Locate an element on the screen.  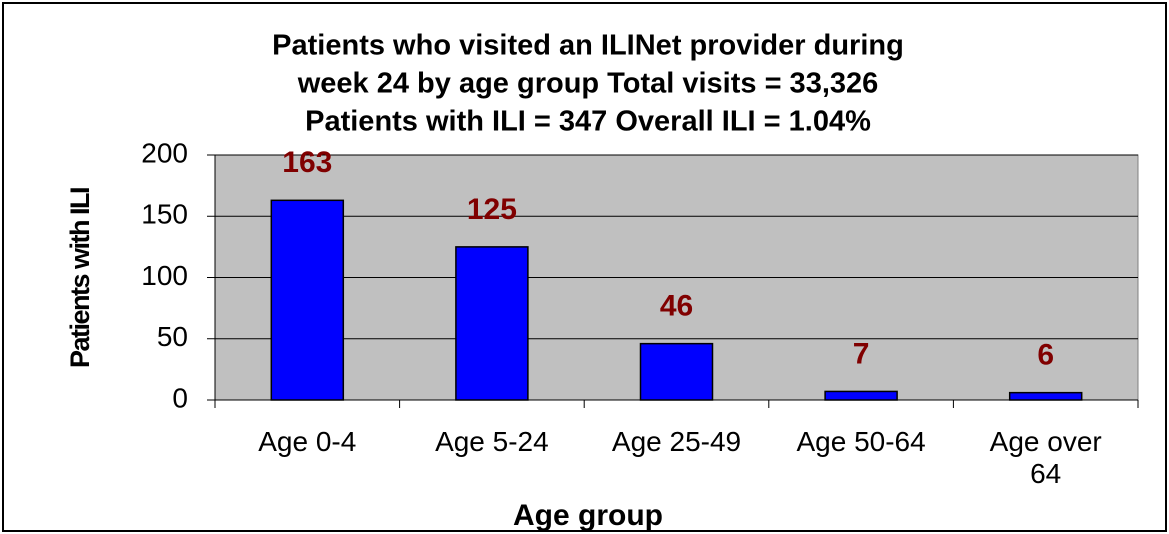
y-tick-label: 150 is located at coordinates (164, 214).